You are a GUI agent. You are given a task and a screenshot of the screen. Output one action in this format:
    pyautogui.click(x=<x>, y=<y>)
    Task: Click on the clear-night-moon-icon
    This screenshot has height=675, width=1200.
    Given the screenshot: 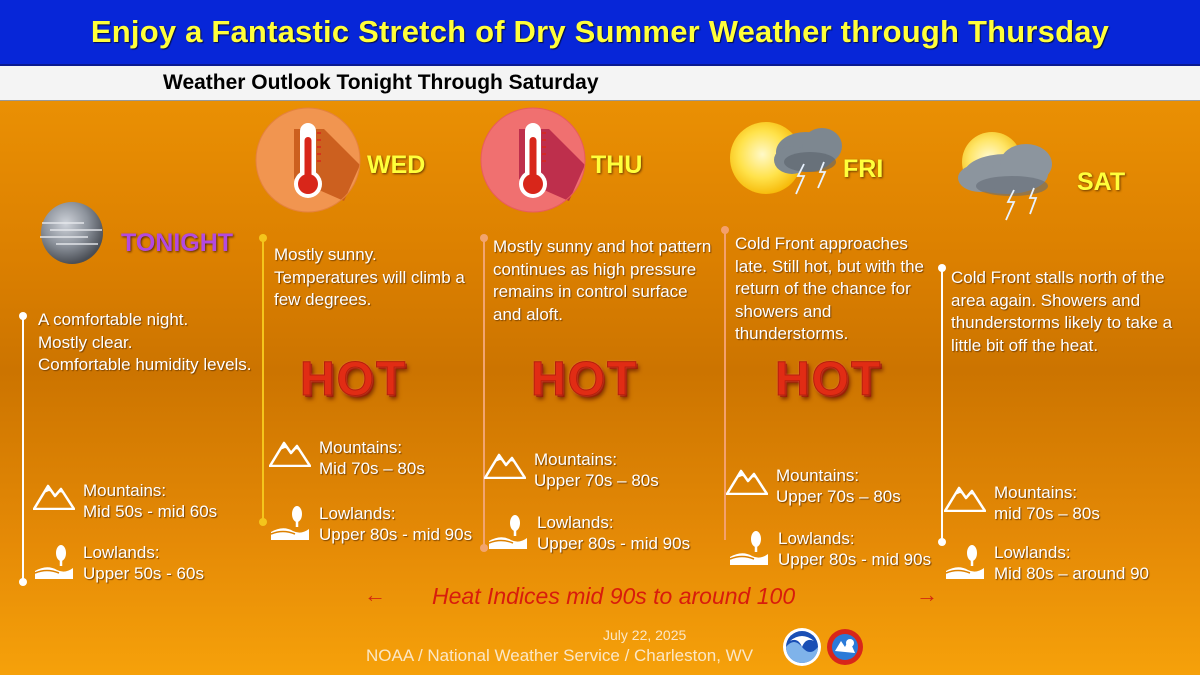 What is the action you would take?
    pyautogui.click(x=71, y=233)
    